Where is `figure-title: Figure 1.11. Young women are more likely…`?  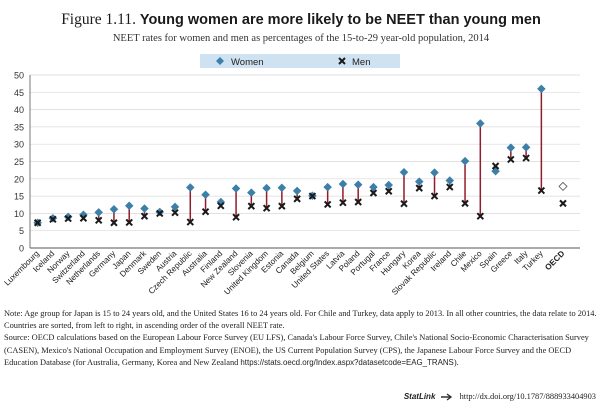
figure-title: Figure 1.11. Young women are more likely… is located at coordinates (301, 20).